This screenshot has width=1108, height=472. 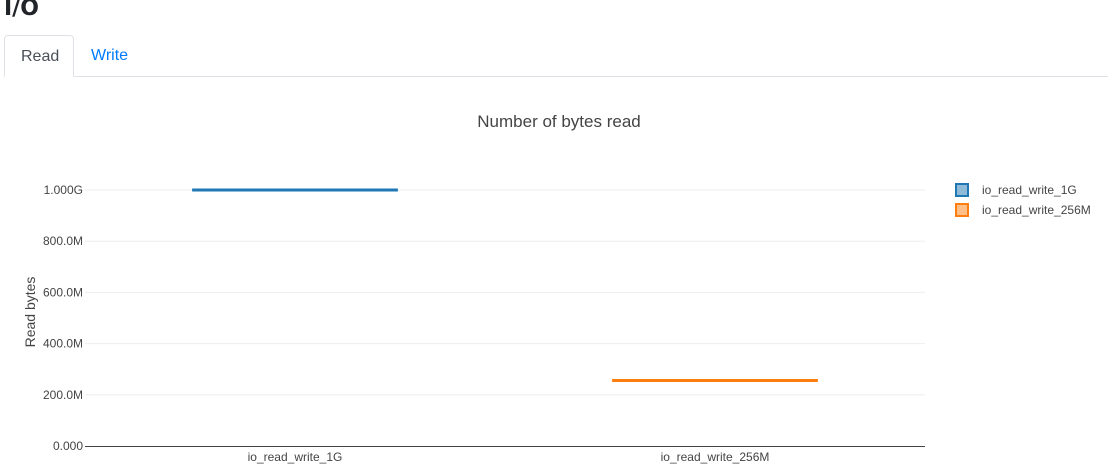 What do you see at coordinates (295, 457) in the screenshot?
I see `x-tick-label: io_read_write_1G` at bounding box center [295, 457].